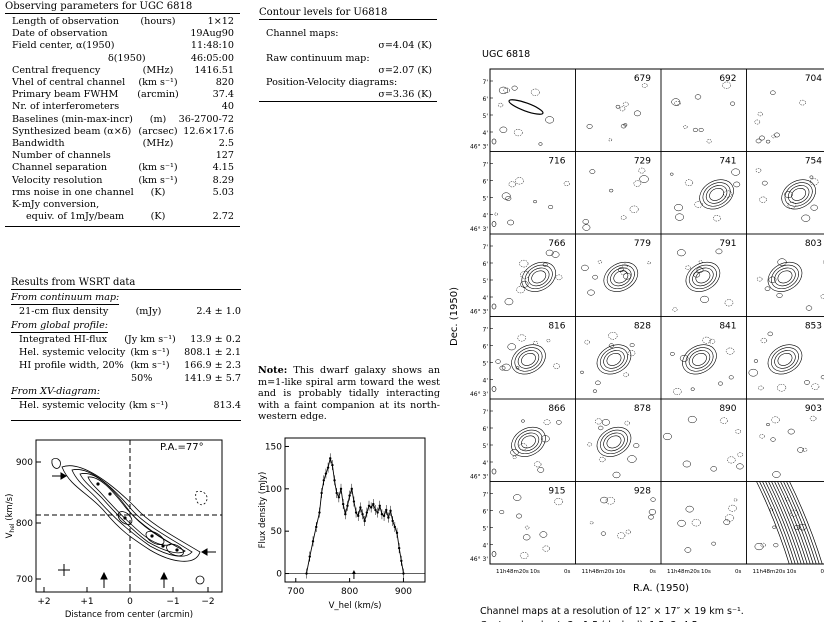 This screenshot has height=622, width=824. Describe the element at coordinates (126, 379) in the screenshot. I see `global-row: 50% 141.9 ± 5.7` at that location.